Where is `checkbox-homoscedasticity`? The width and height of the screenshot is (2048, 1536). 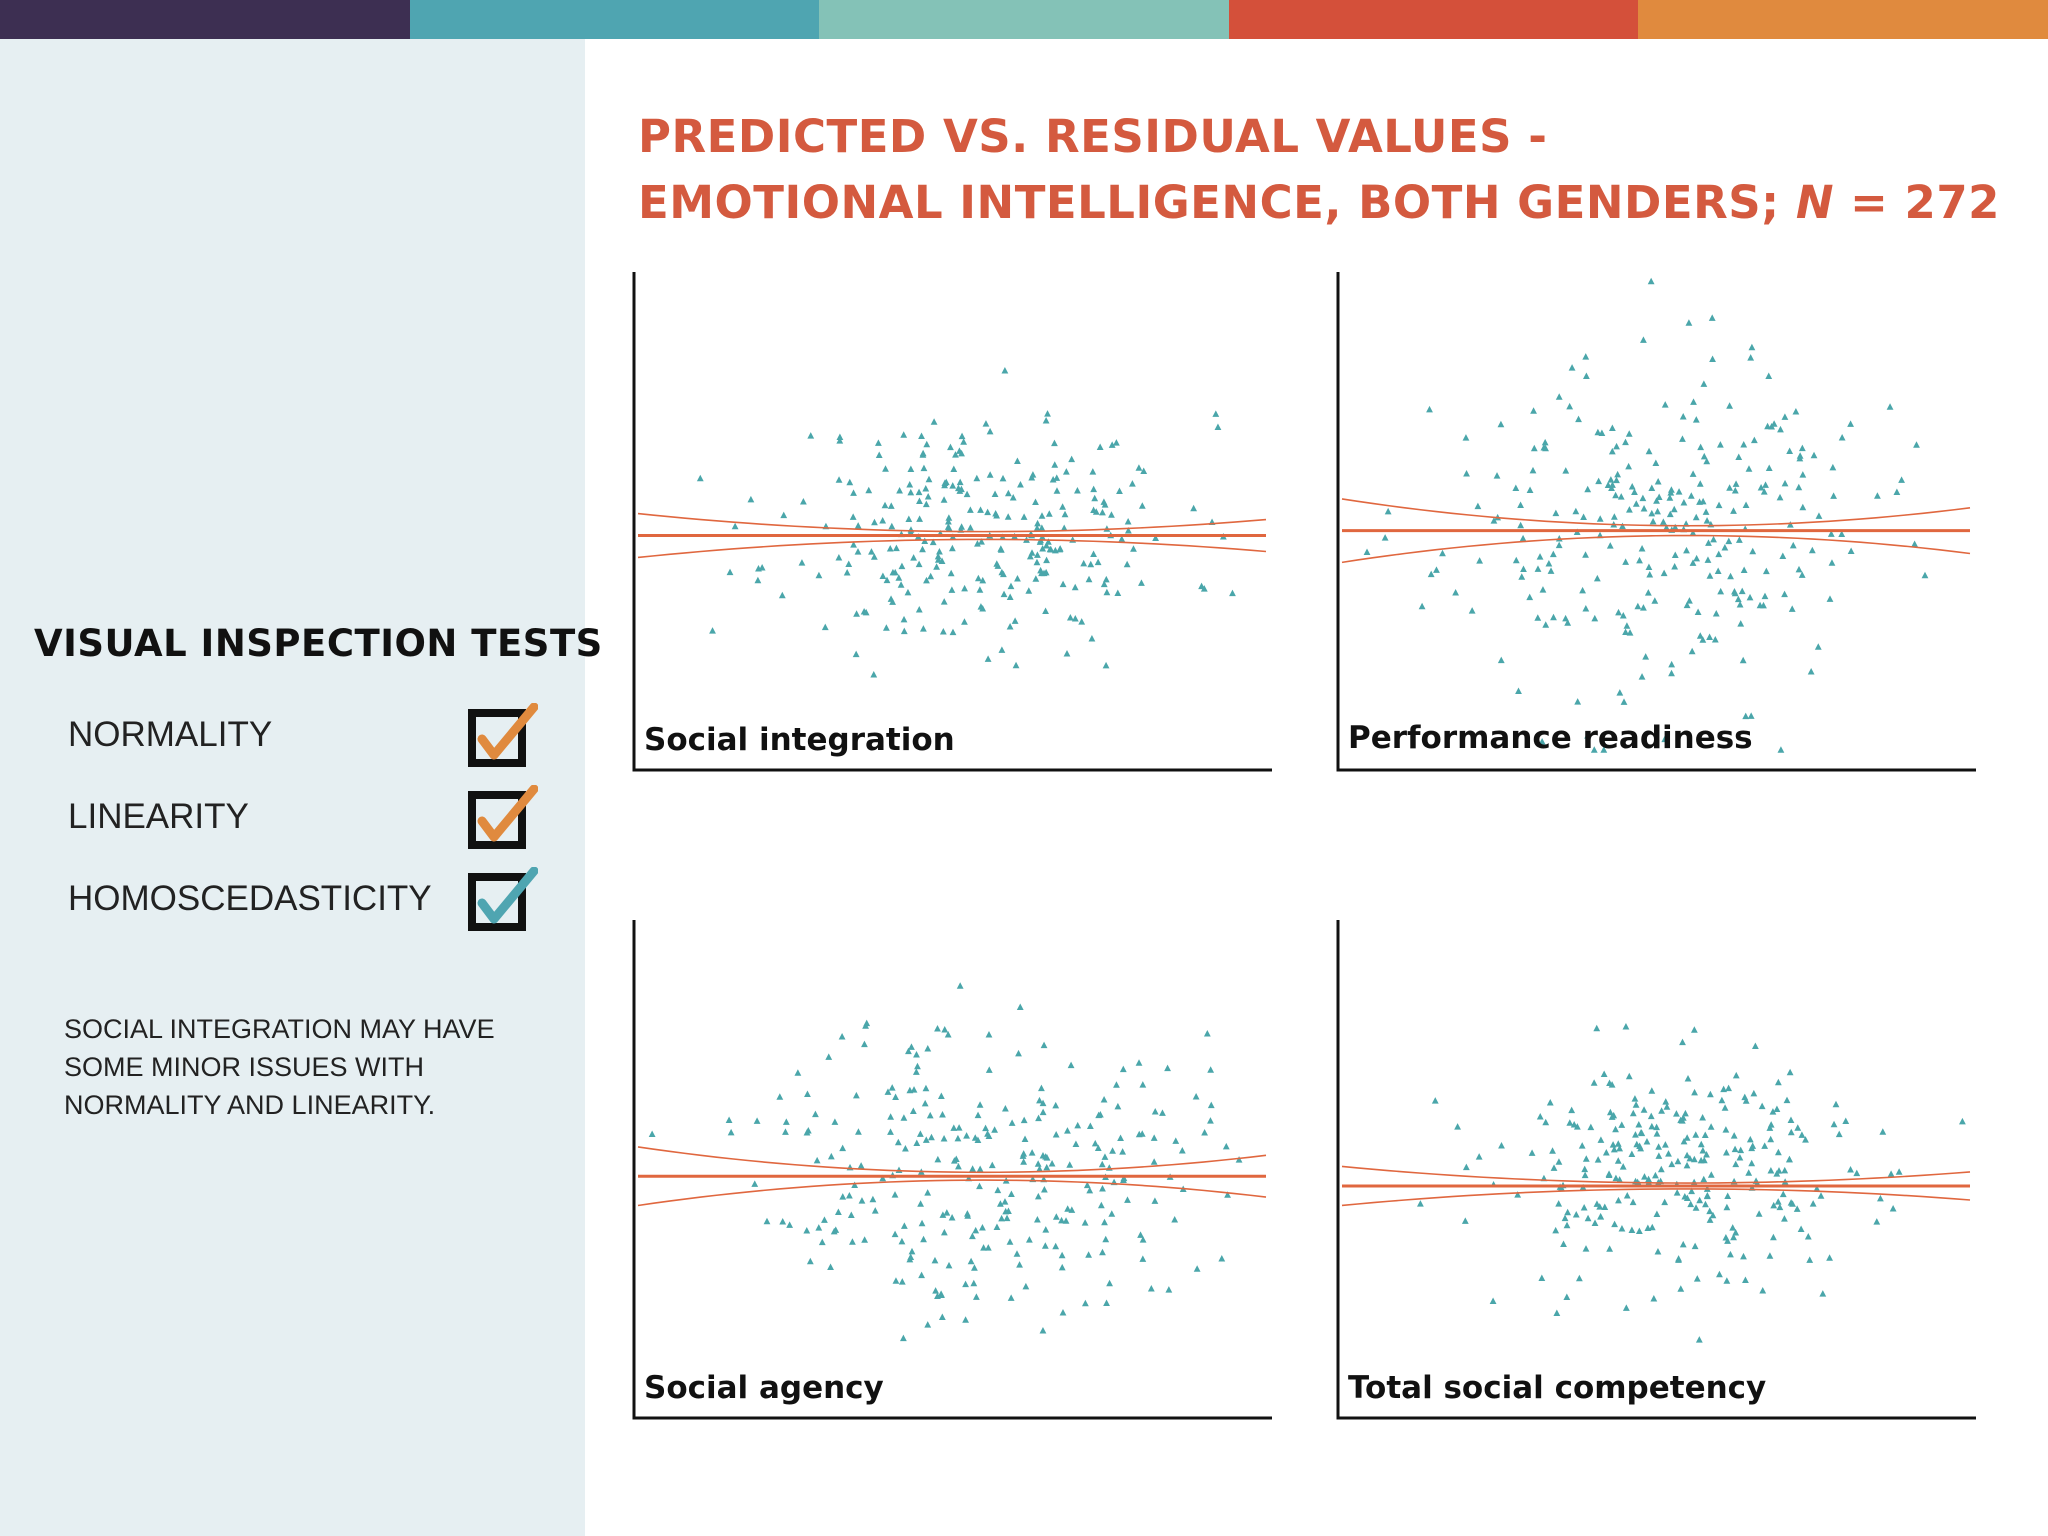
checkbox-homoscedasticity is located at coordinates (503, 899).